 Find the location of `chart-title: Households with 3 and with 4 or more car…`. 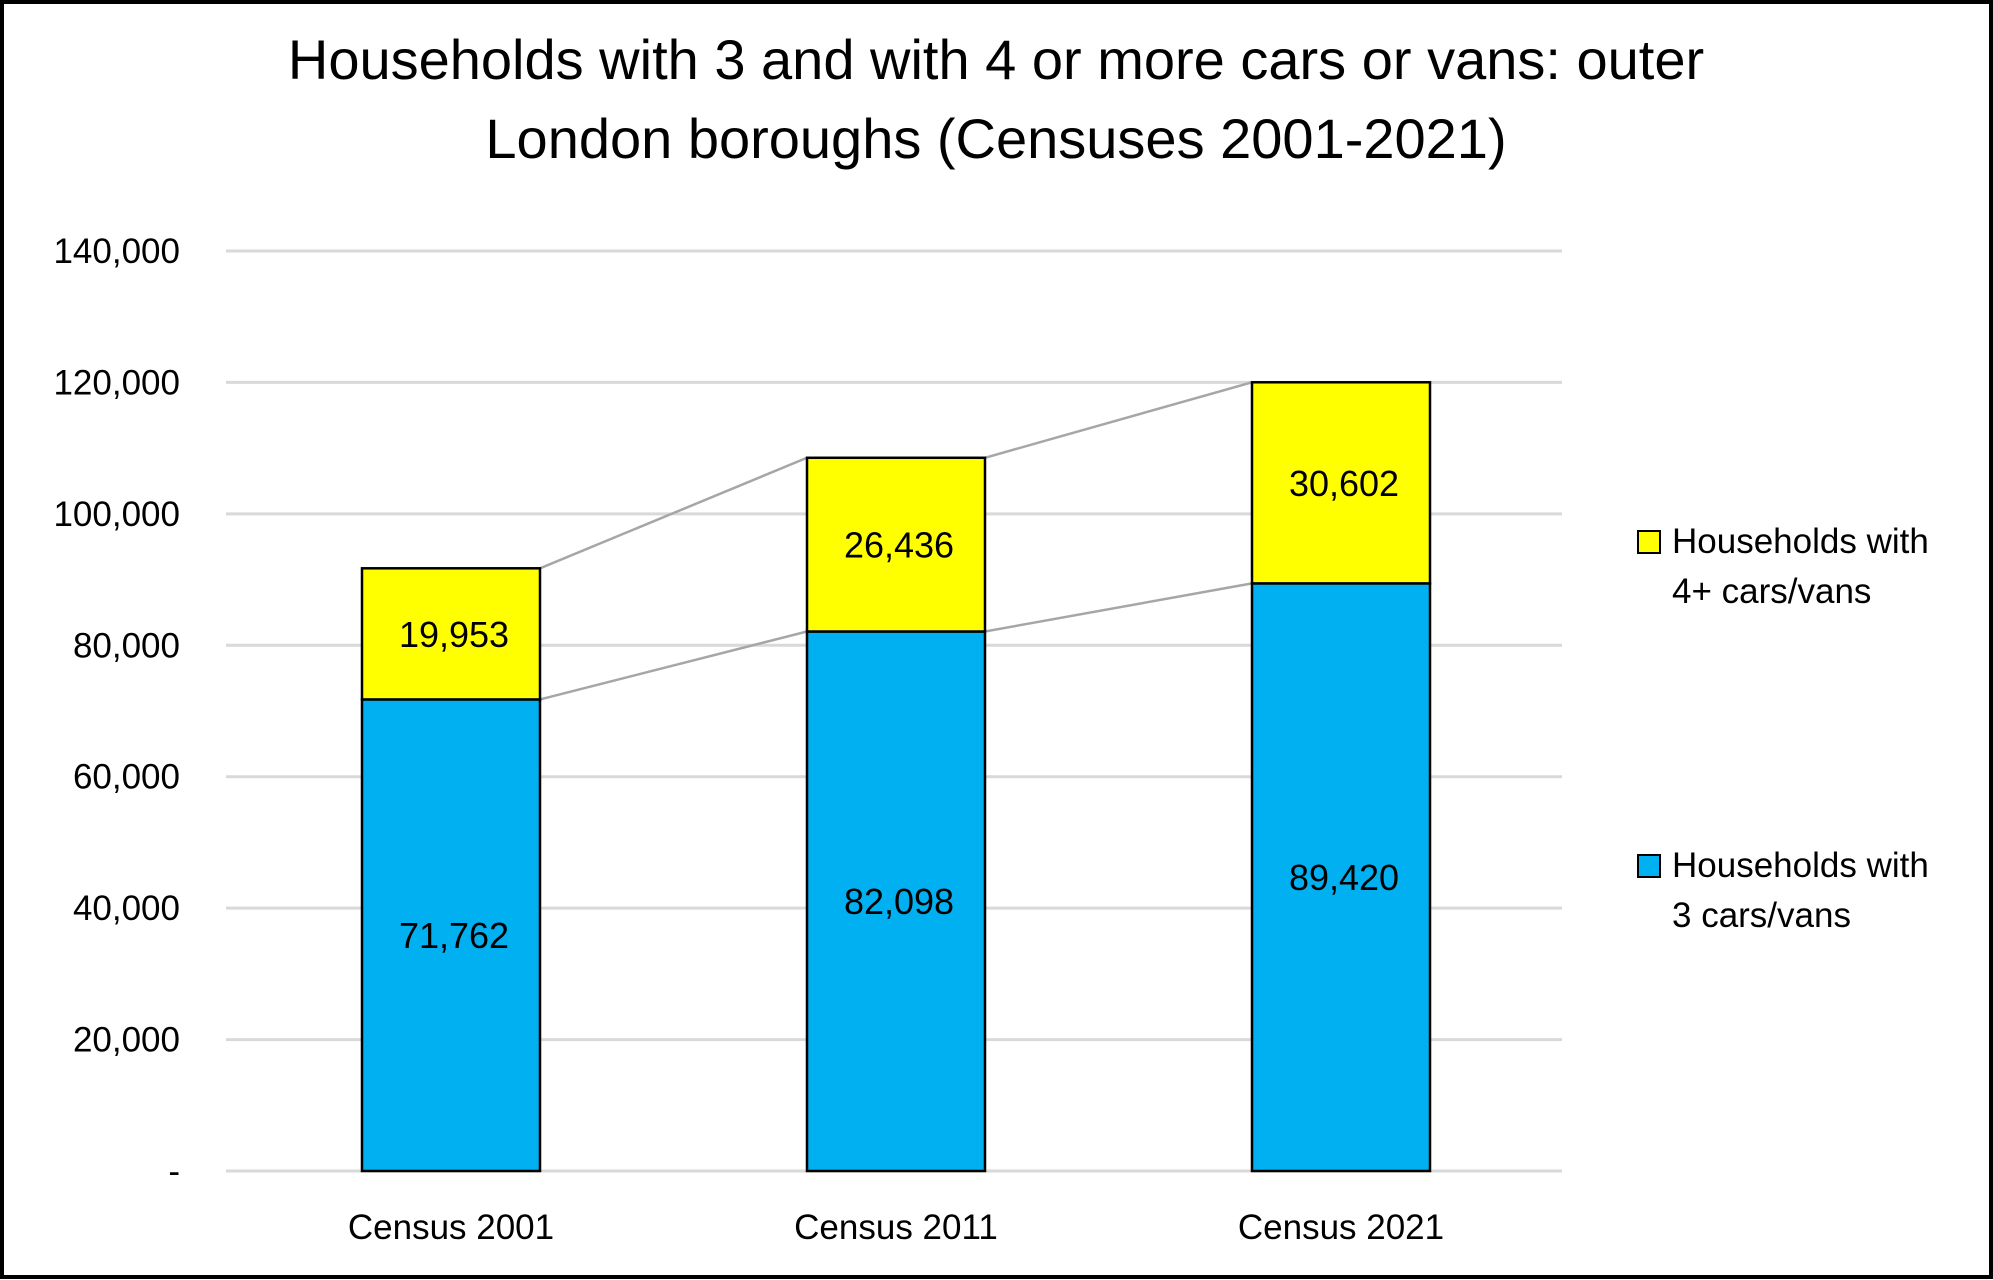

chart-title: Households with 3 and with 4 or more car… is located at coordinates (996, 99).